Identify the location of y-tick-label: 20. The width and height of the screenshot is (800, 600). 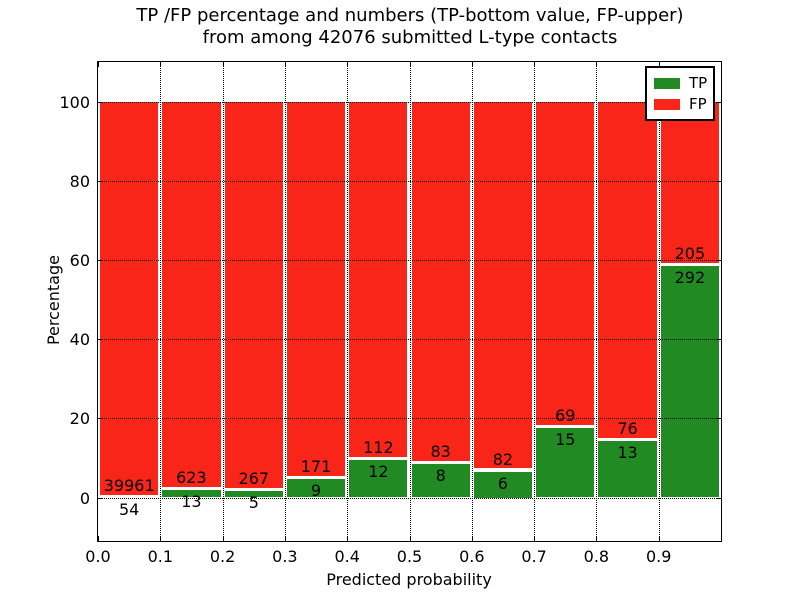
(79, 419).